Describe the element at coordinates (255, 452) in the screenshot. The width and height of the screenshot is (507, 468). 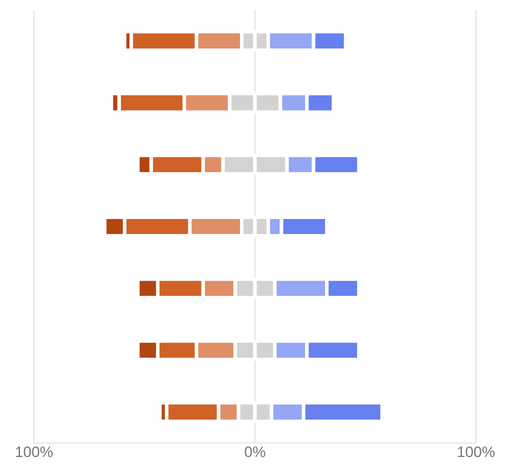
I see `x-tick-label: 0%` at that location.